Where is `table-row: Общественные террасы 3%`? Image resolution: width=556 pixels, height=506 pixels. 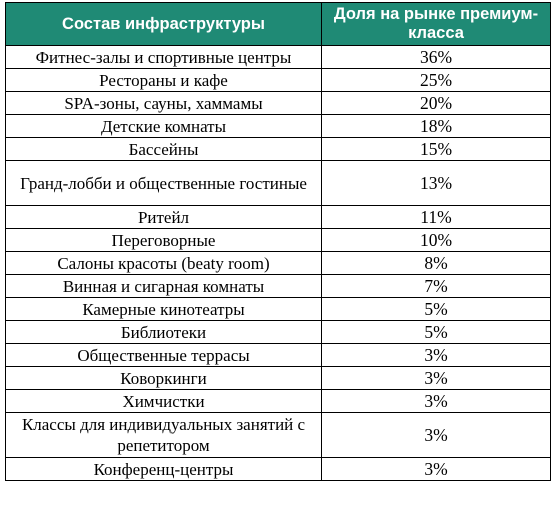 table-row: Общественные террасы 3% is located at coordinates (278, 355).